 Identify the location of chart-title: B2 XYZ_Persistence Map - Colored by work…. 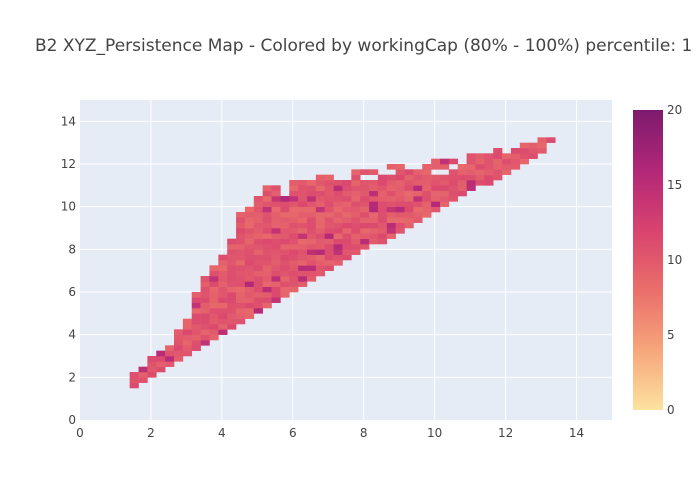
(363, 46).